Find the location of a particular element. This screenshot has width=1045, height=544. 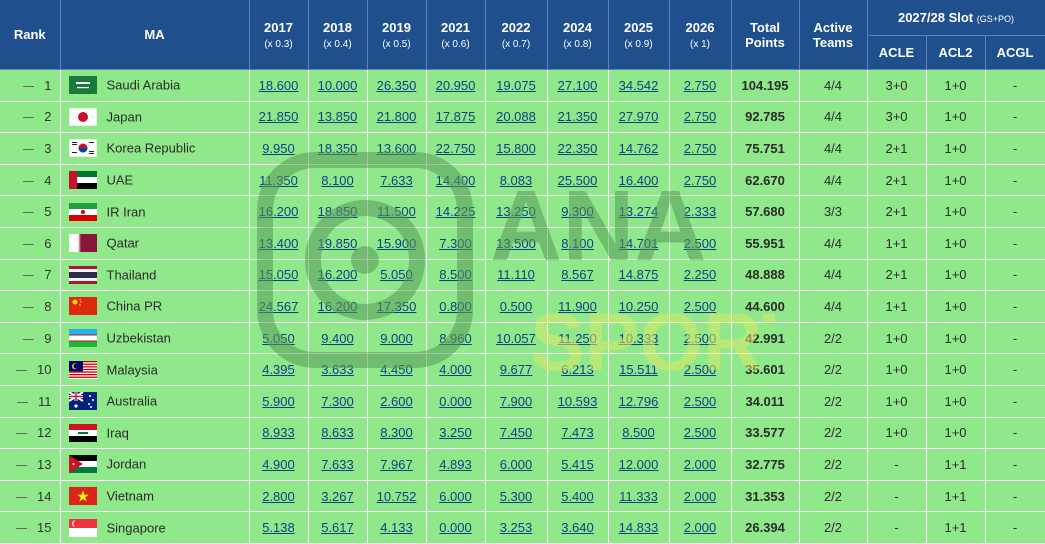

points-cell: 3.253 is located at coordinates (516, 527).